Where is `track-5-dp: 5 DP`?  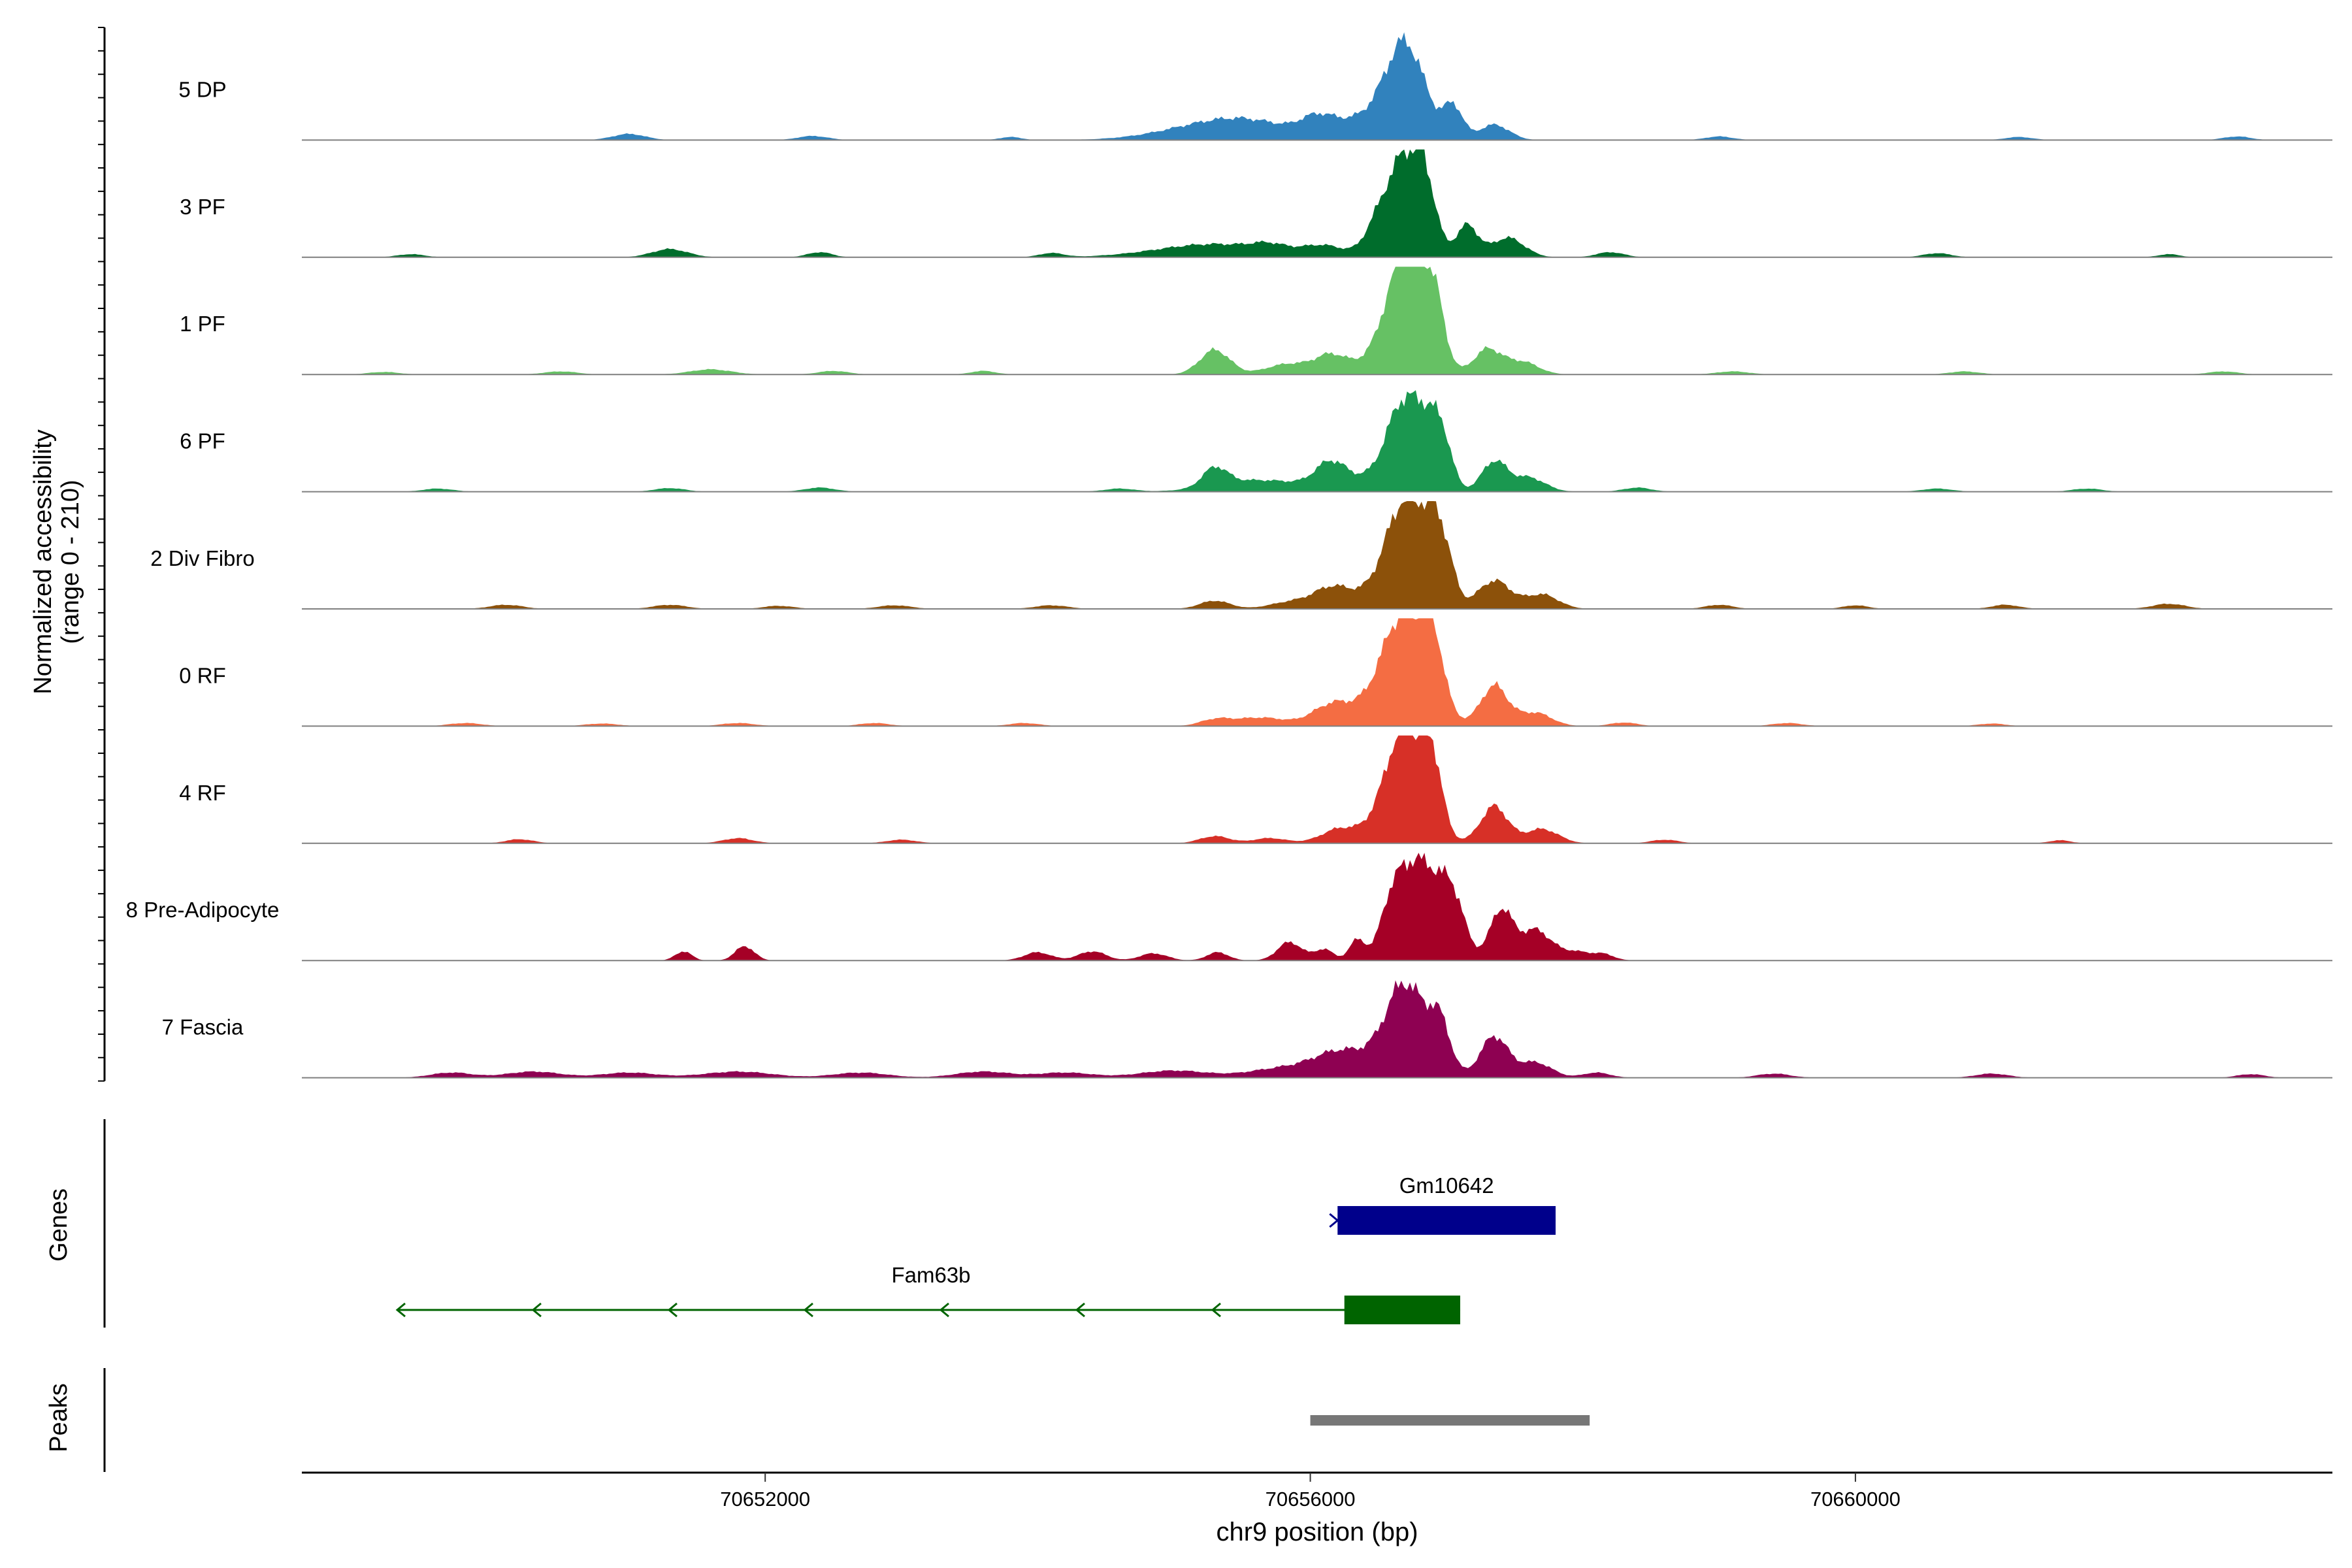 track-5-dp: 5 DP is located at coordinates (1255, 86).